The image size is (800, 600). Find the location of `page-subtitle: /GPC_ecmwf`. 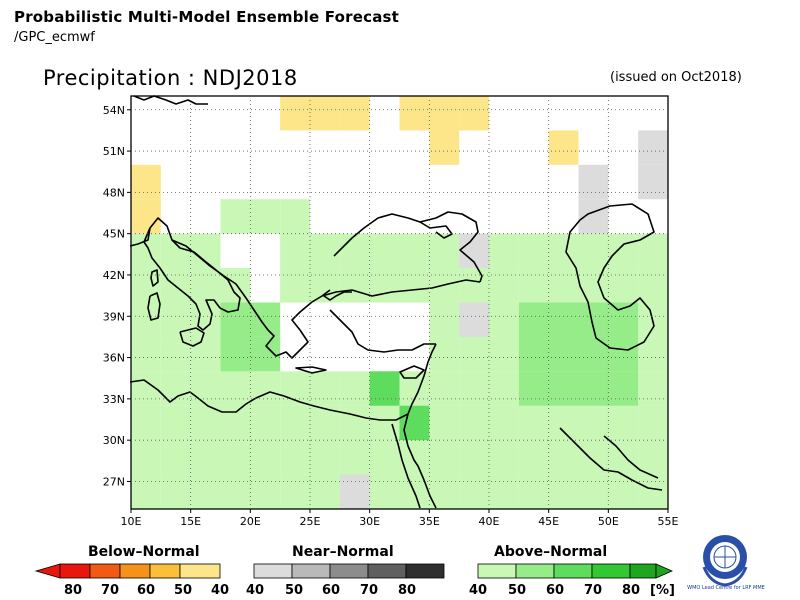

page-subtitle: /GPC_ecmwf is located at coordinates (54, 37).